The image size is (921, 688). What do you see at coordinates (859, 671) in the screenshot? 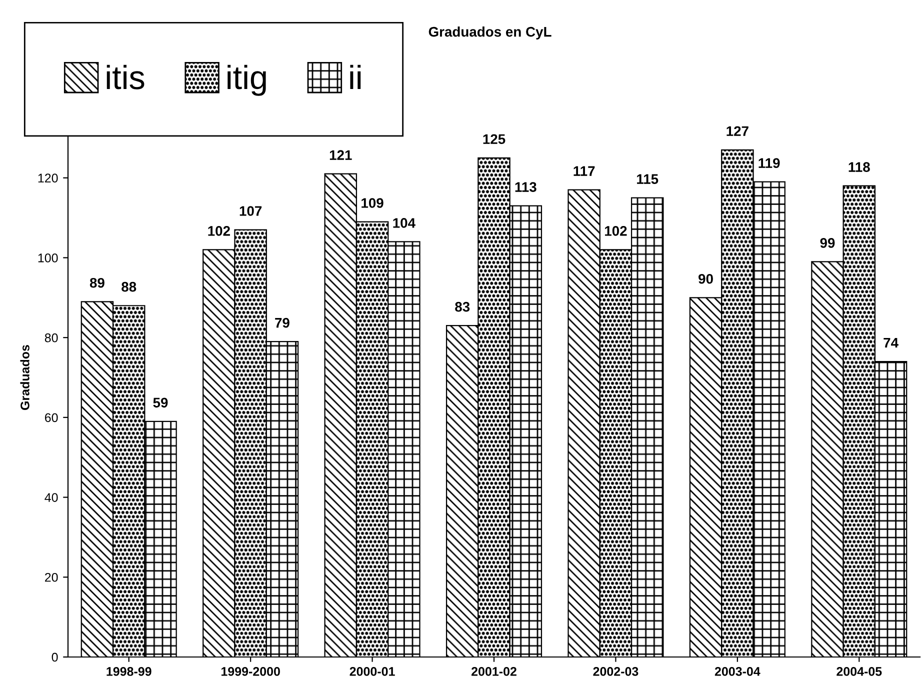
I see `x-tick-label: 2004-05` at bounding box center [859, 671].